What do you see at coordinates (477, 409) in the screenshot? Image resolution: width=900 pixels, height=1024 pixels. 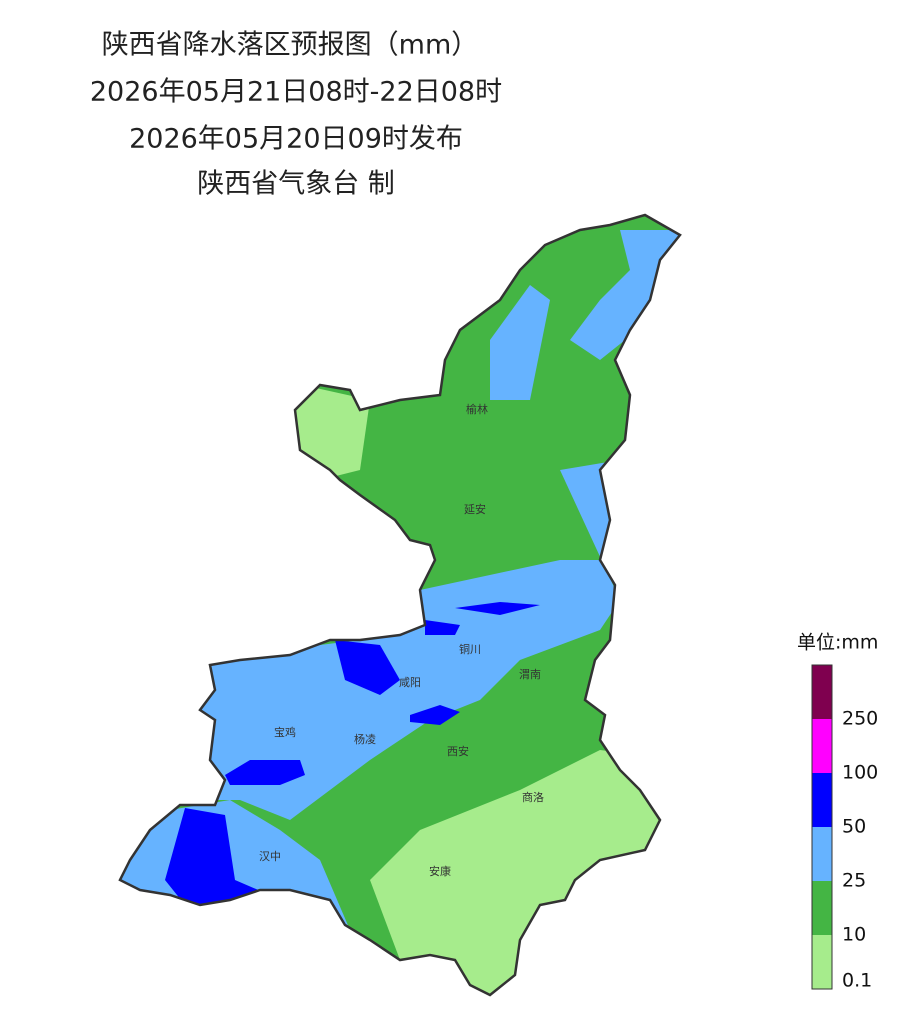 I see `city-label: 榆林` at bounding box center [477, 409].